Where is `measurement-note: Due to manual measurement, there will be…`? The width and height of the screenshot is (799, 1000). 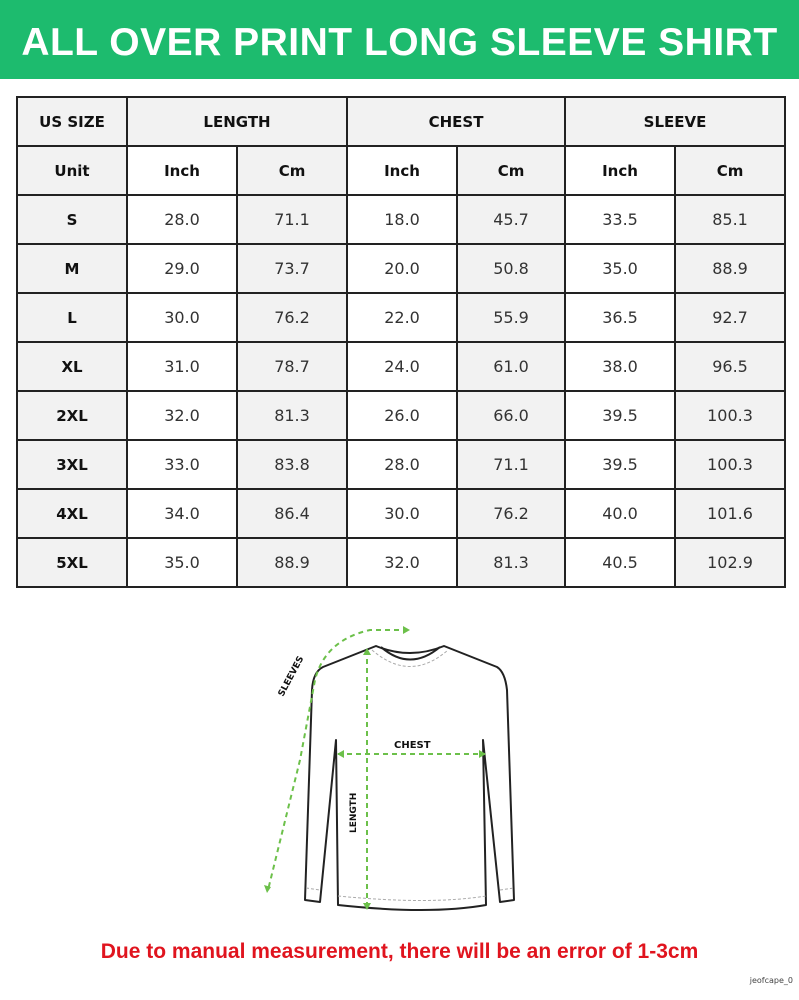
measurement-note: Due to manual measurement, there will be… is located at coordinates (399, 951).